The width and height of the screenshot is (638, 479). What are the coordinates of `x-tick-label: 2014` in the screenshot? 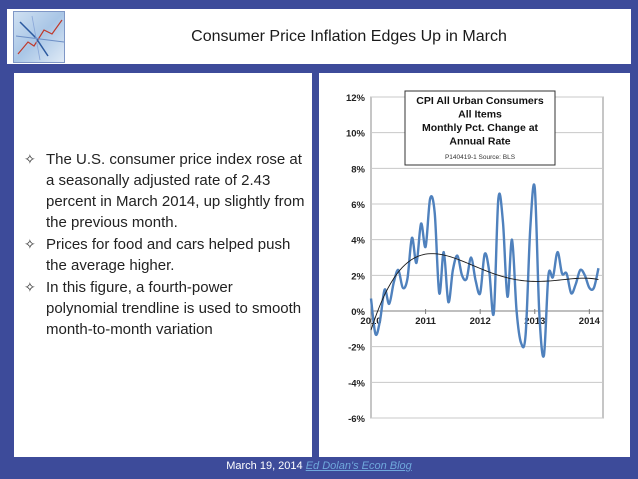 It's located at (590, 321).